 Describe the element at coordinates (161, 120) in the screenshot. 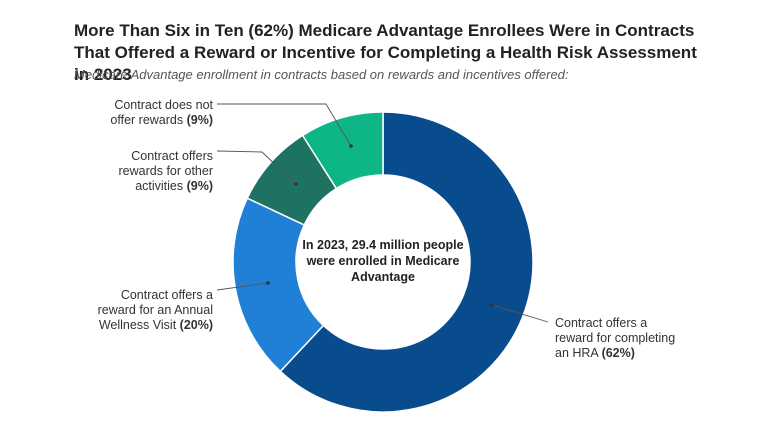

I see `slice-label-line: offer rewards (9%)` at that location.